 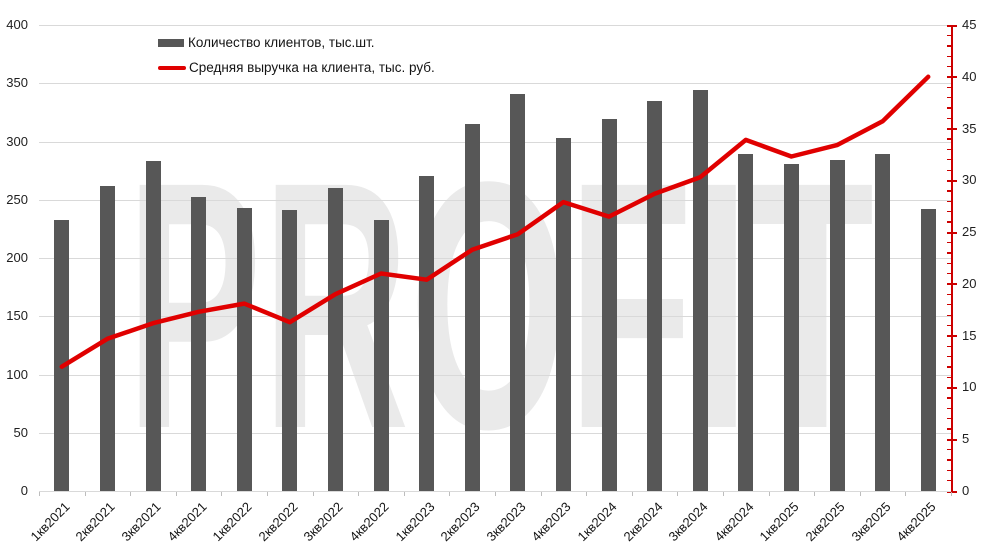 I want to click on legend-item-line: Средняя выручка на клиента, тыс. руб., so click(x=296, y=67).